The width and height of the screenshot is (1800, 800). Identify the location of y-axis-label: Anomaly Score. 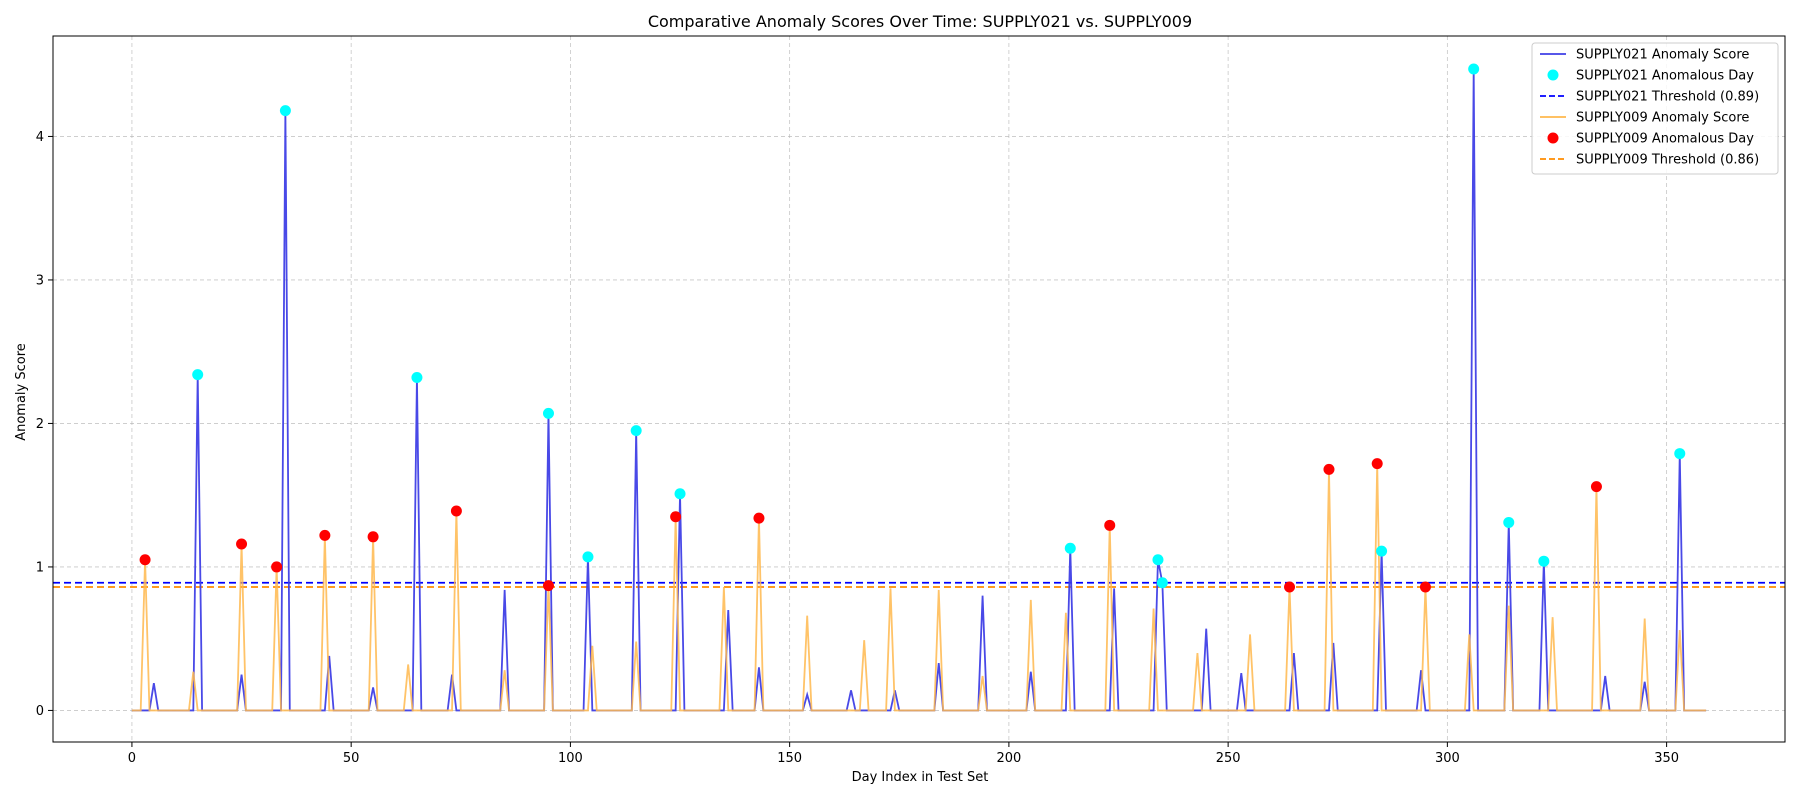
(21, 392).